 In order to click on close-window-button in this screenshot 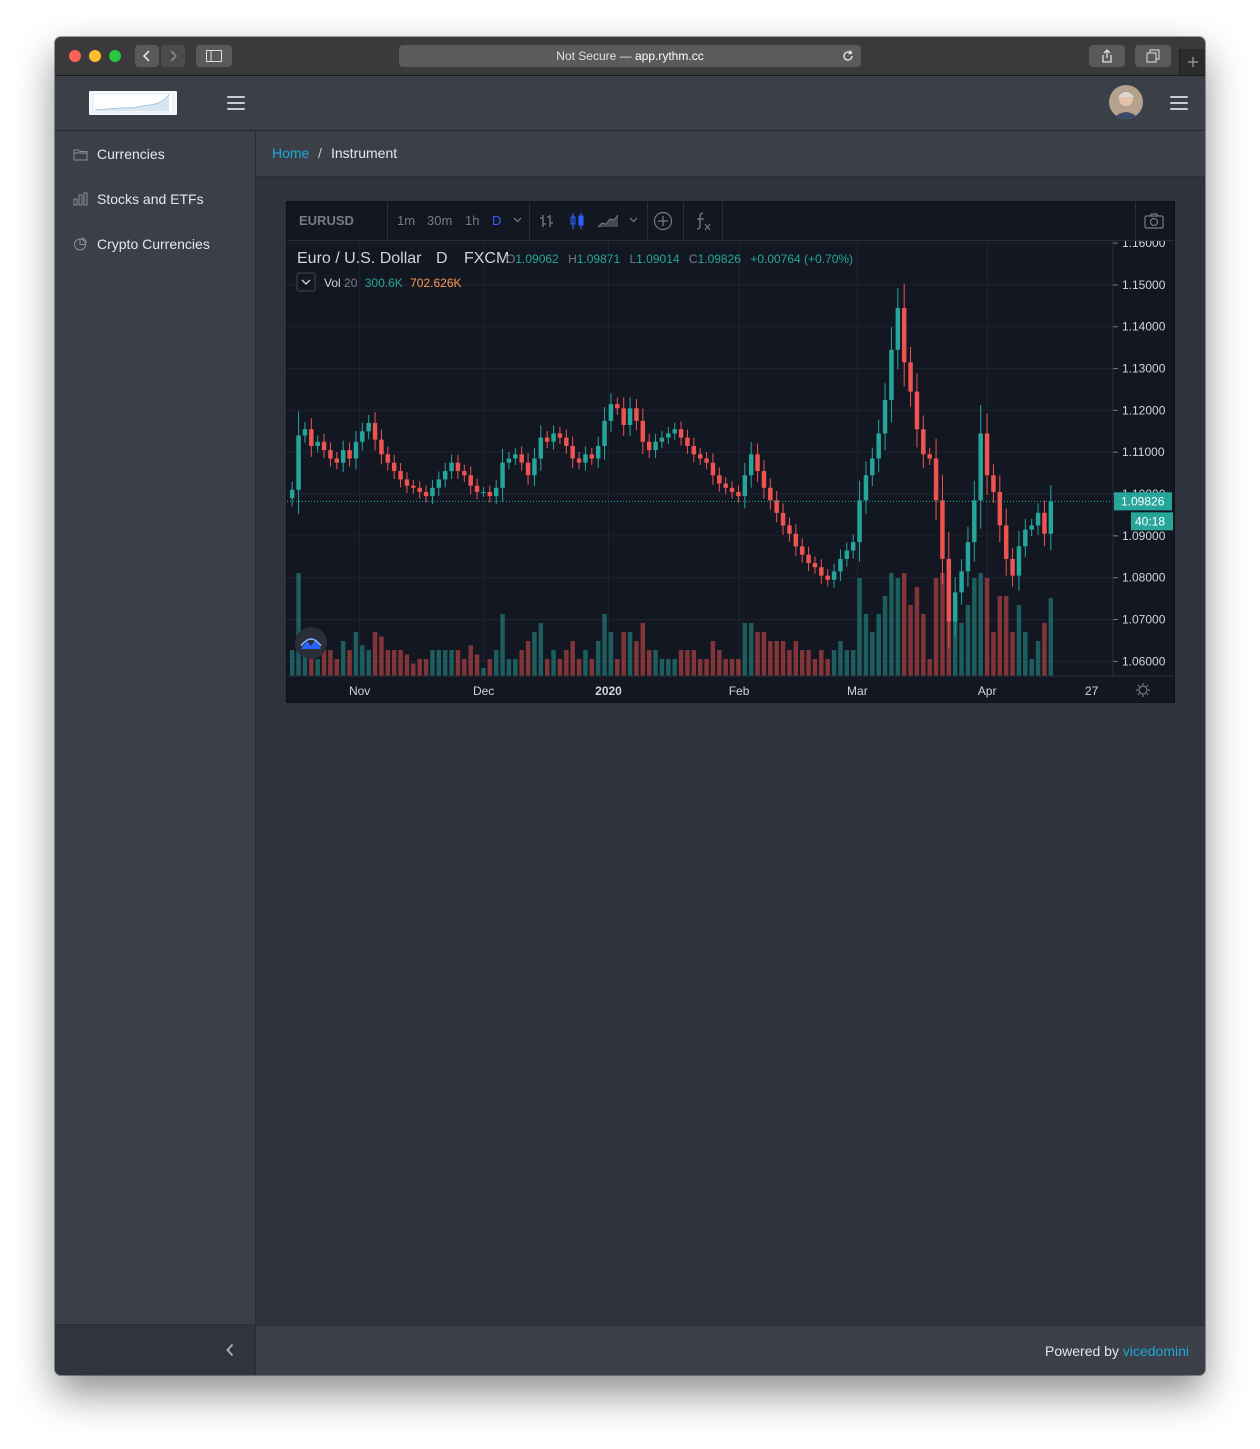, I will do `click(75, 56)`.